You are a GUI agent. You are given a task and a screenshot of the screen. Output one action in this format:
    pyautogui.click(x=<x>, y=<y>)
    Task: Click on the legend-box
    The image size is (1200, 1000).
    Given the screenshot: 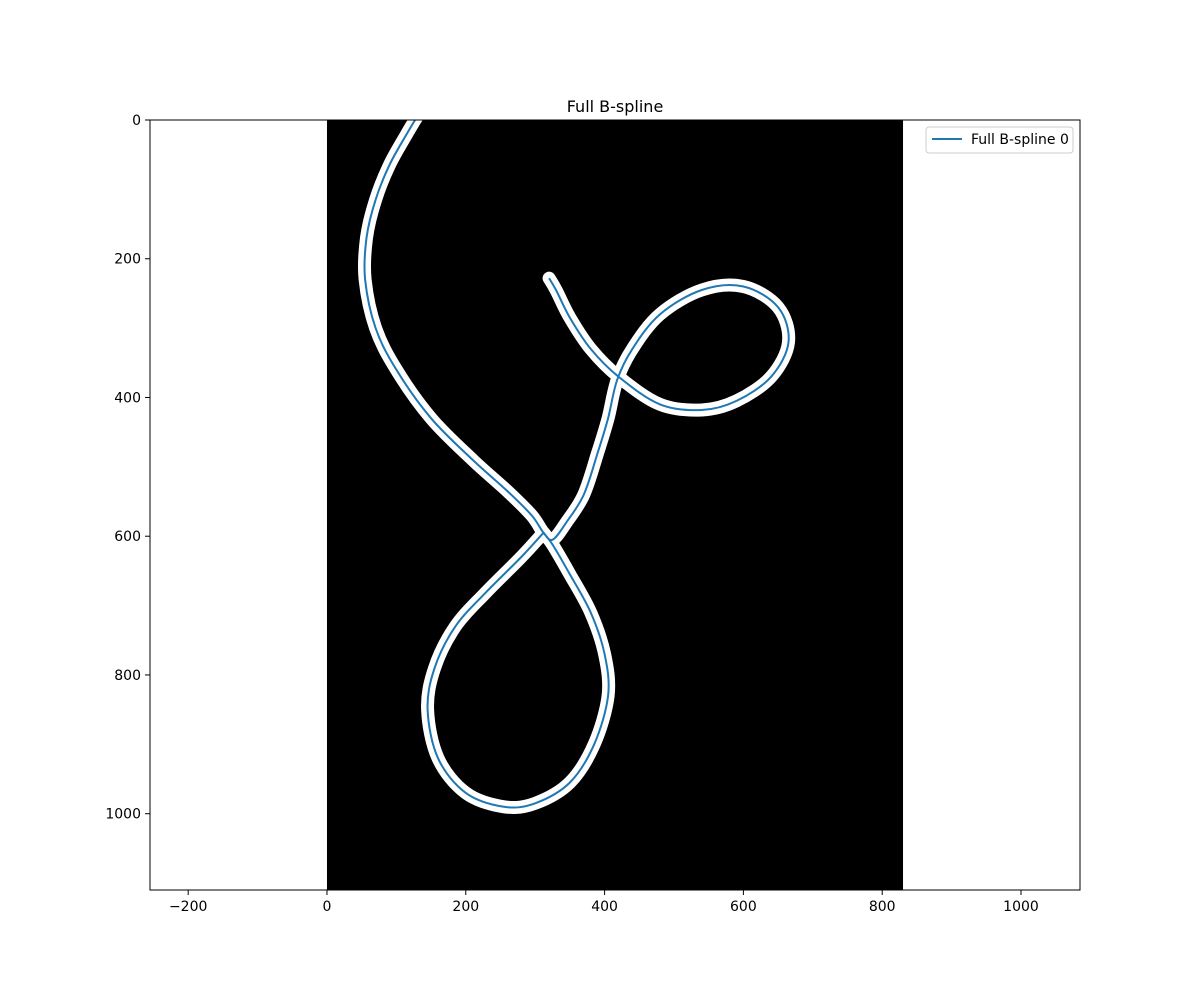 What is the action you would take?
    pyautogui.click(x=999, y=140)
    